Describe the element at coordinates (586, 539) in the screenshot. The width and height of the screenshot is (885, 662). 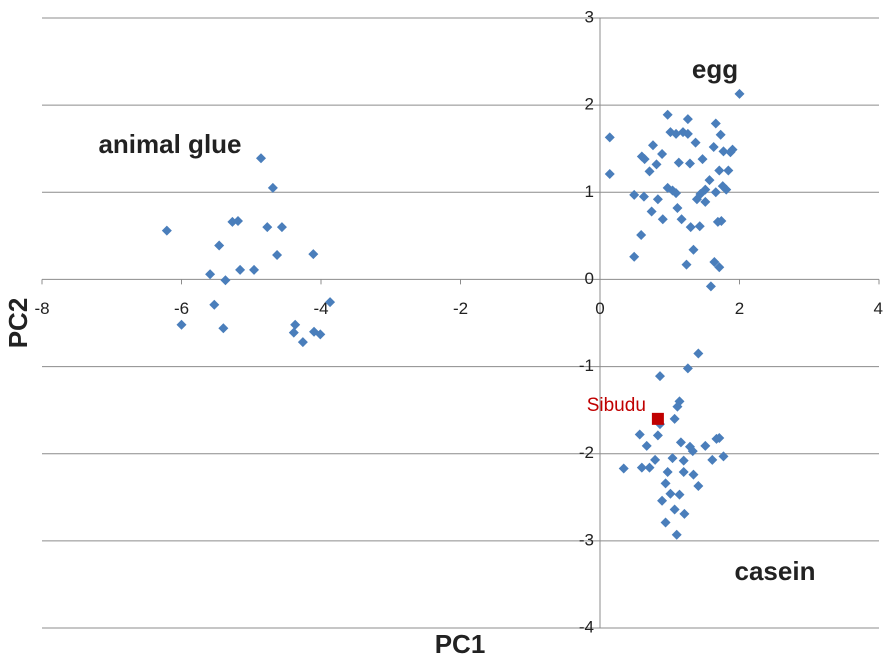
I see `y-tick-label: -3` at that location.